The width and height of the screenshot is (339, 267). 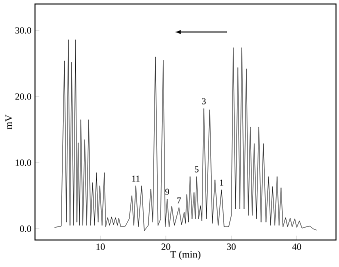 What do you see at coordinates (23, 30) in the screenshot?
I see `y-tick-label: 30.0` at bounding box center [23, 30].